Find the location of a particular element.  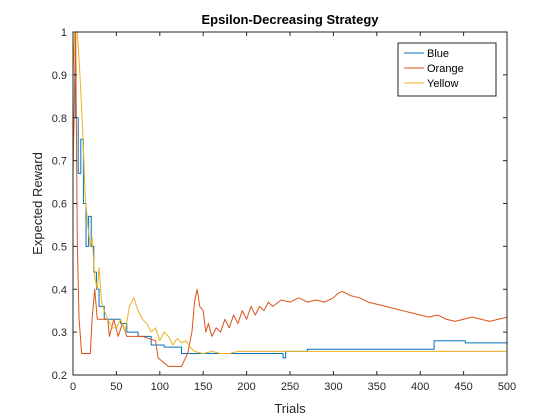

legend-box is located at coordinates (447, 69).